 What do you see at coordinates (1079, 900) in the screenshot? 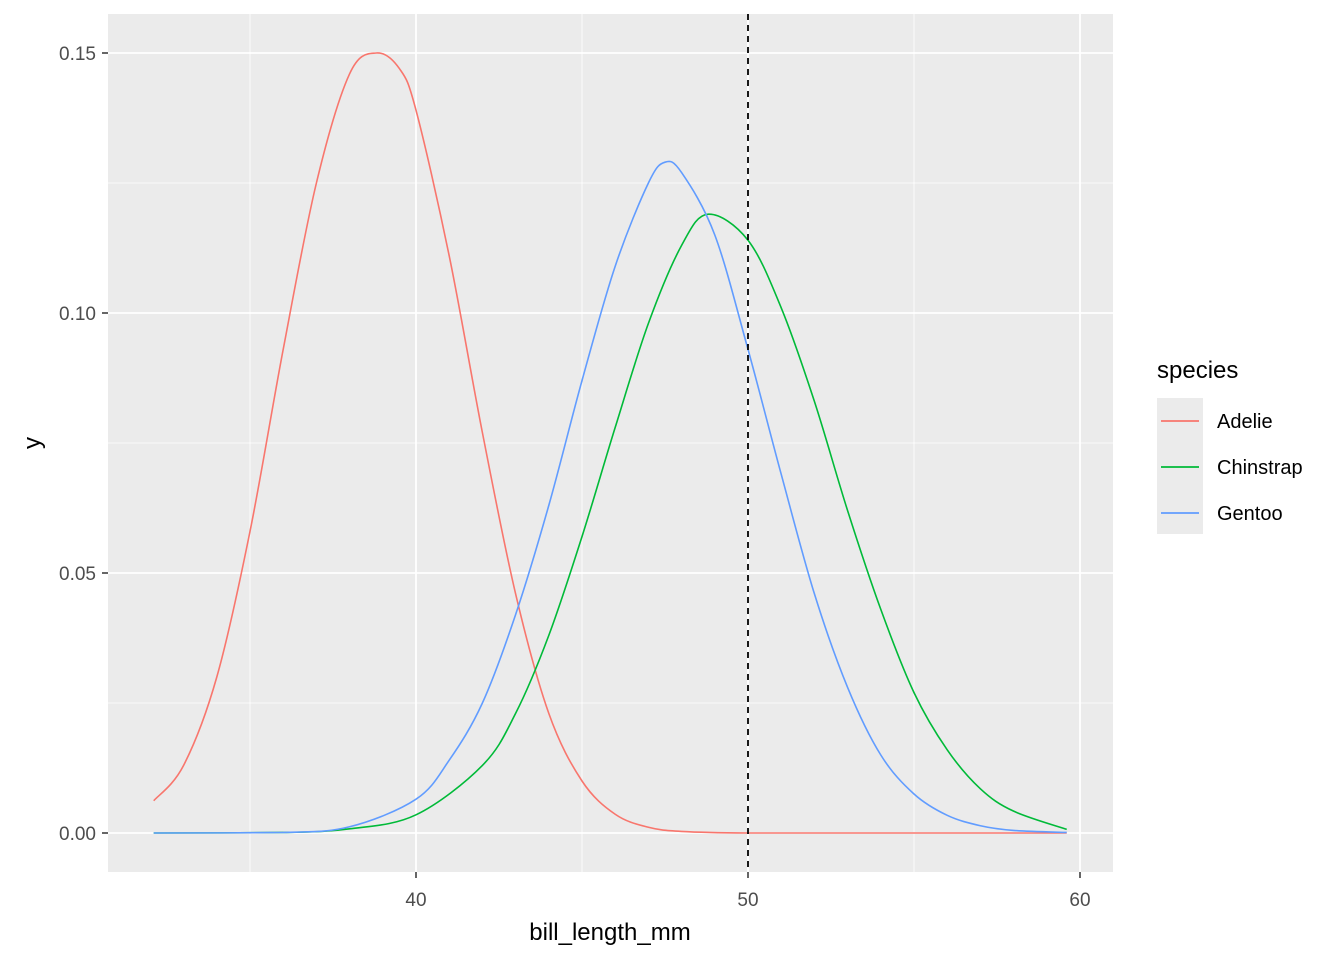
I see `x-tick-label: 60` at bounding box center [1079, 900].